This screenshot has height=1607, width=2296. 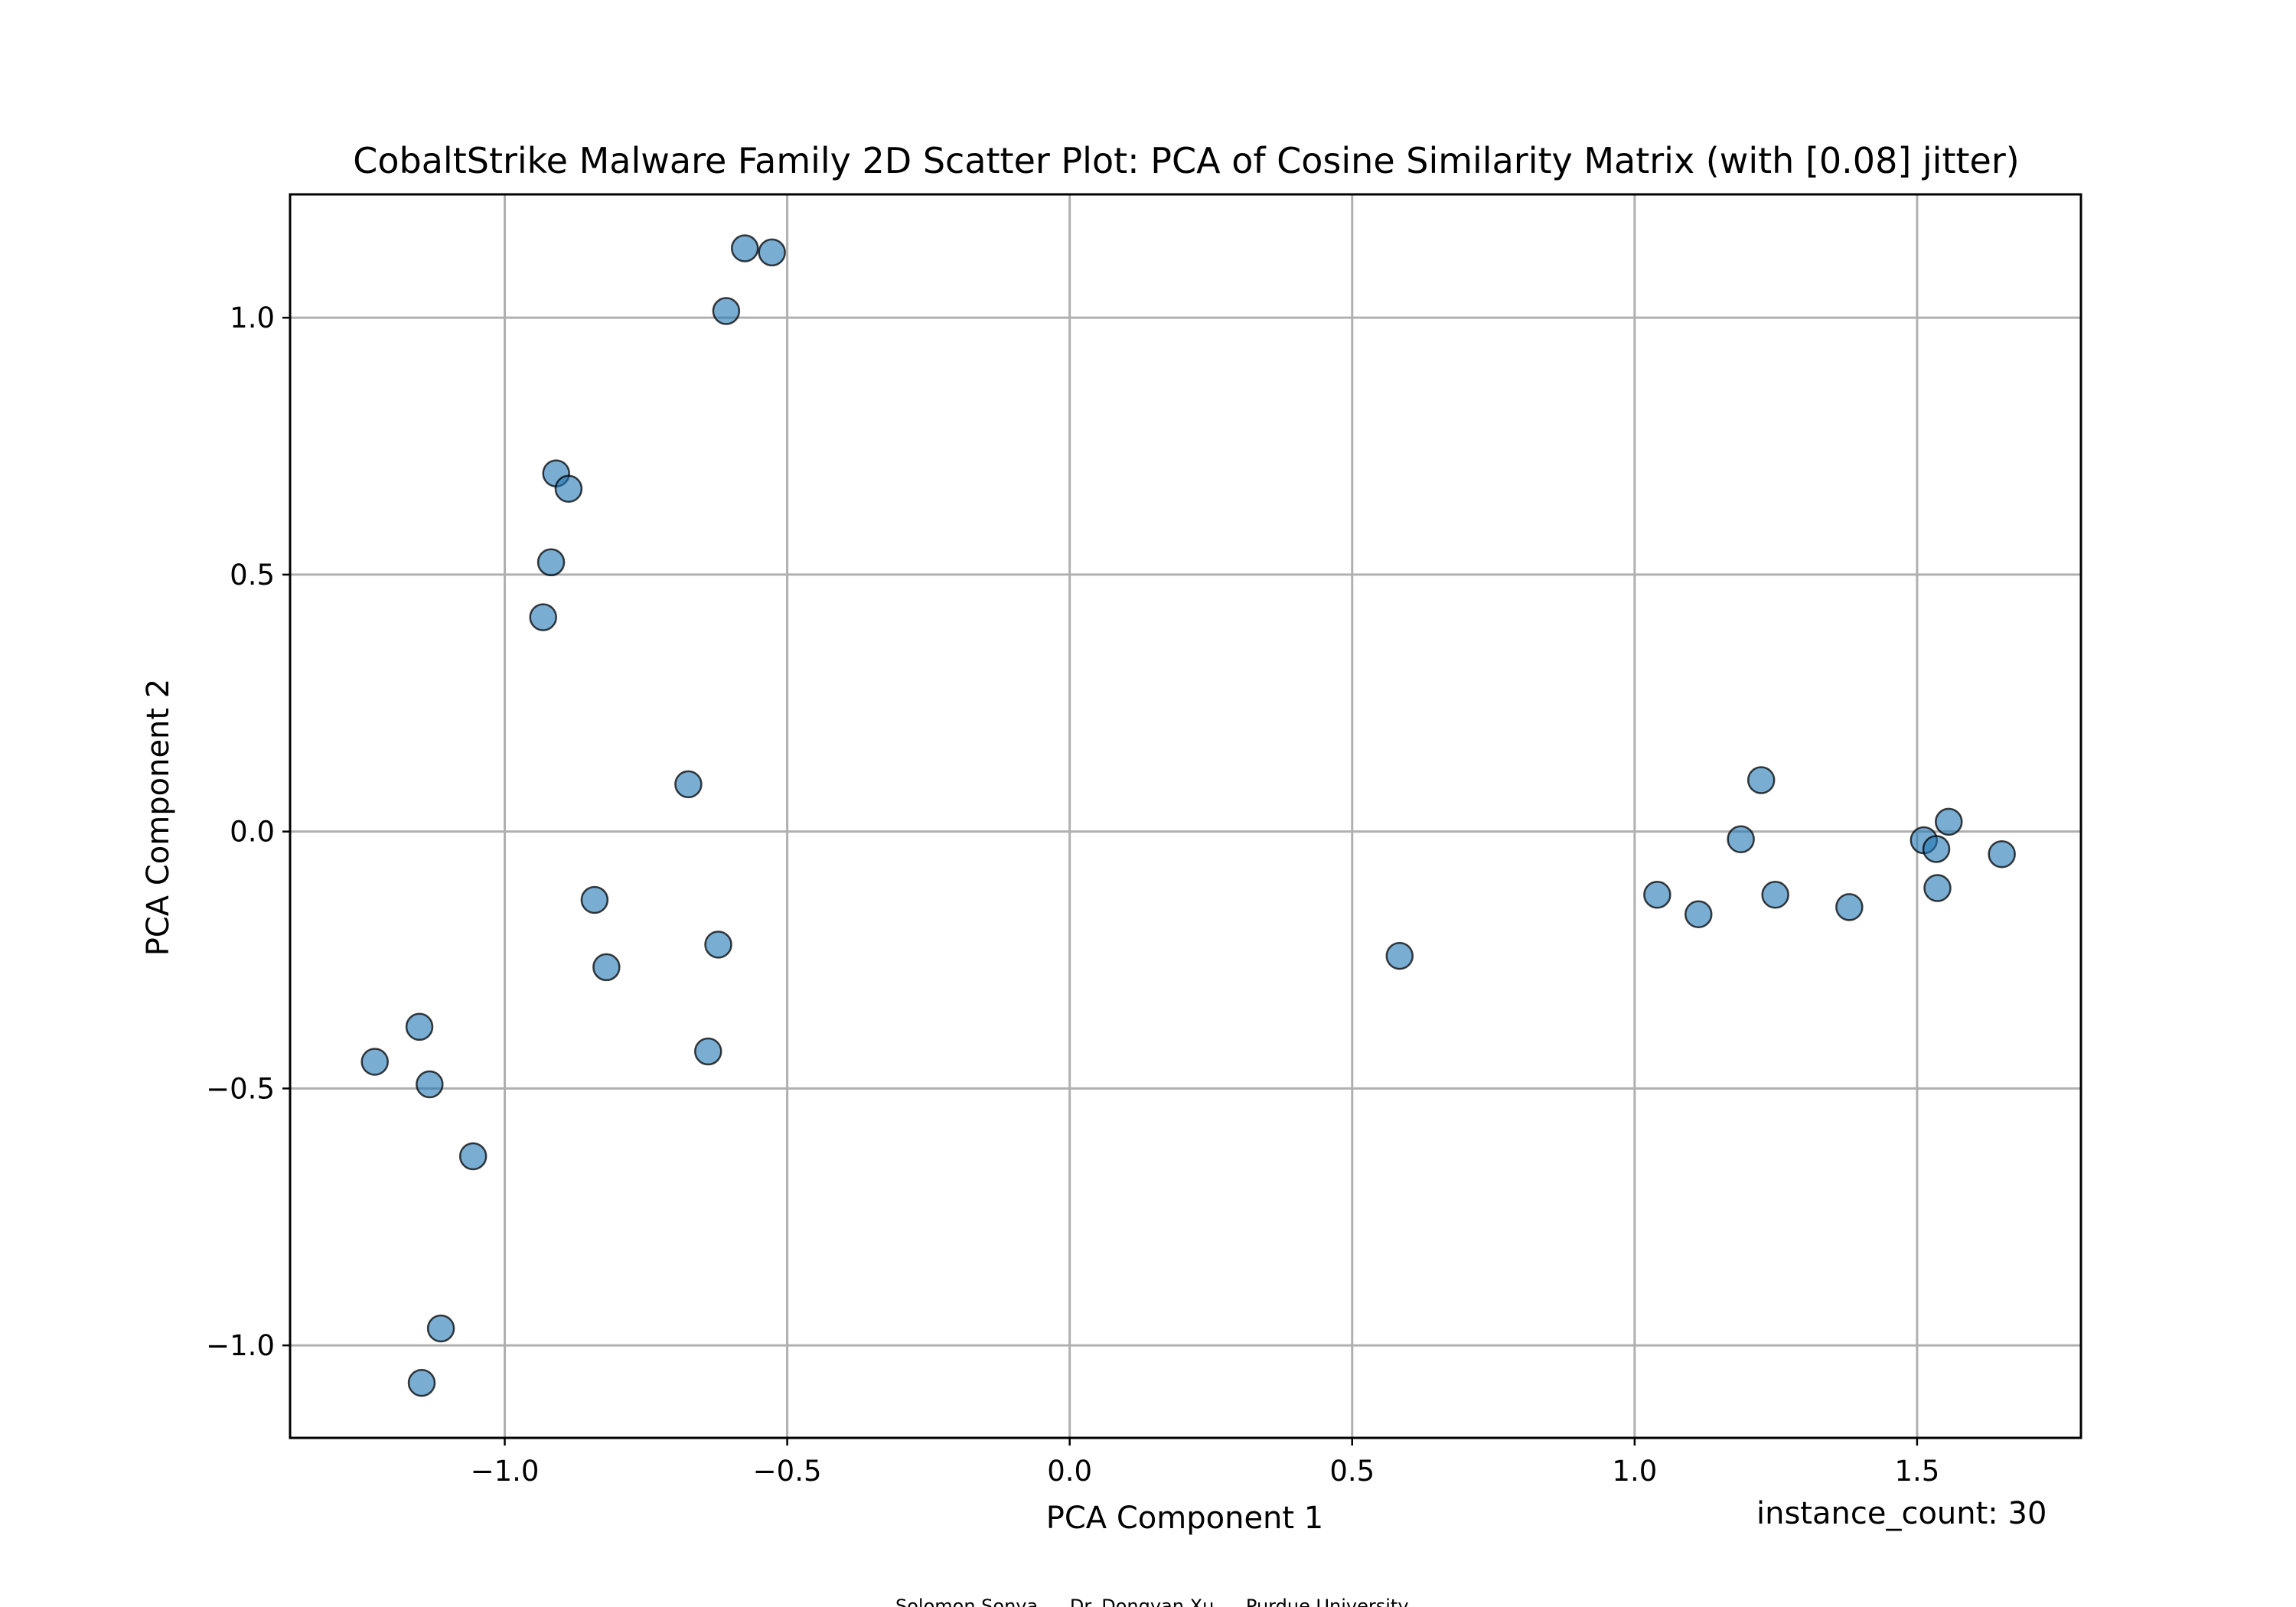 I want to click on x-tick-label: −0.5, so click(x=787, y=1471).